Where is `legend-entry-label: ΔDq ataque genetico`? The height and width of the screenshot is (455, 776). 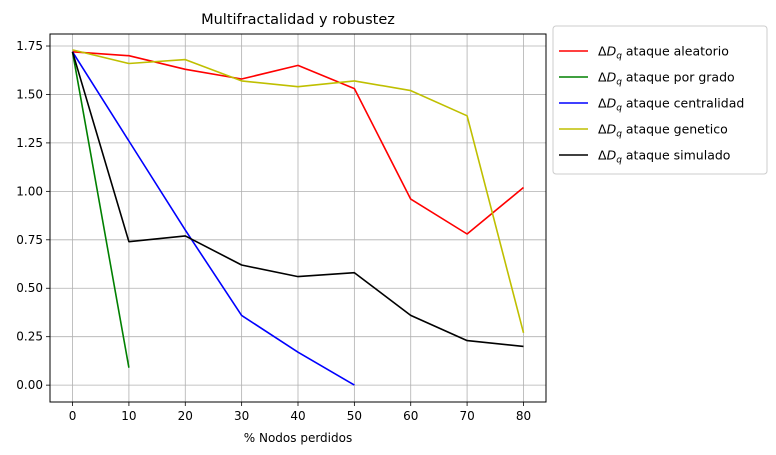 legend-entry-label: ΔDq ataque genetico is located at coordinates (663, 131).